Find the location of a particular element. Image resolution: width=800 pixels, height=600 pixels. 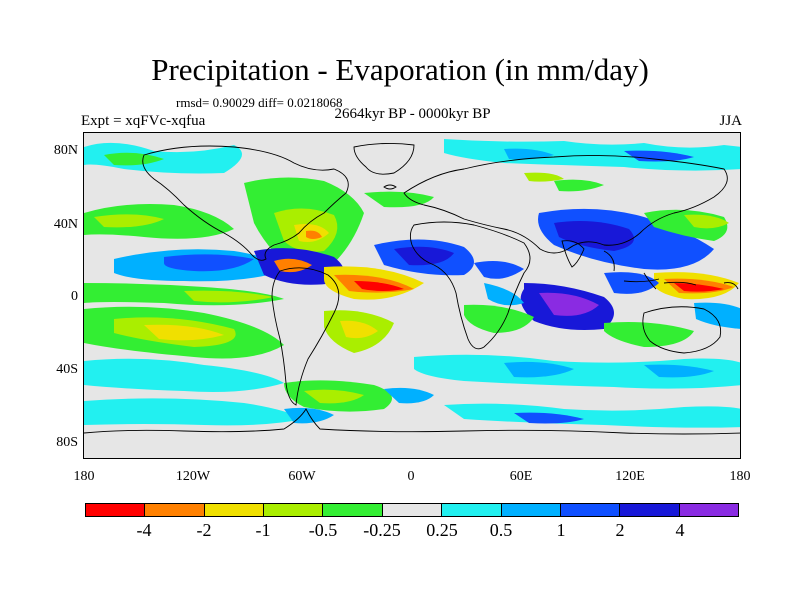

season-label: JJA is located at coordinates (730, 121).